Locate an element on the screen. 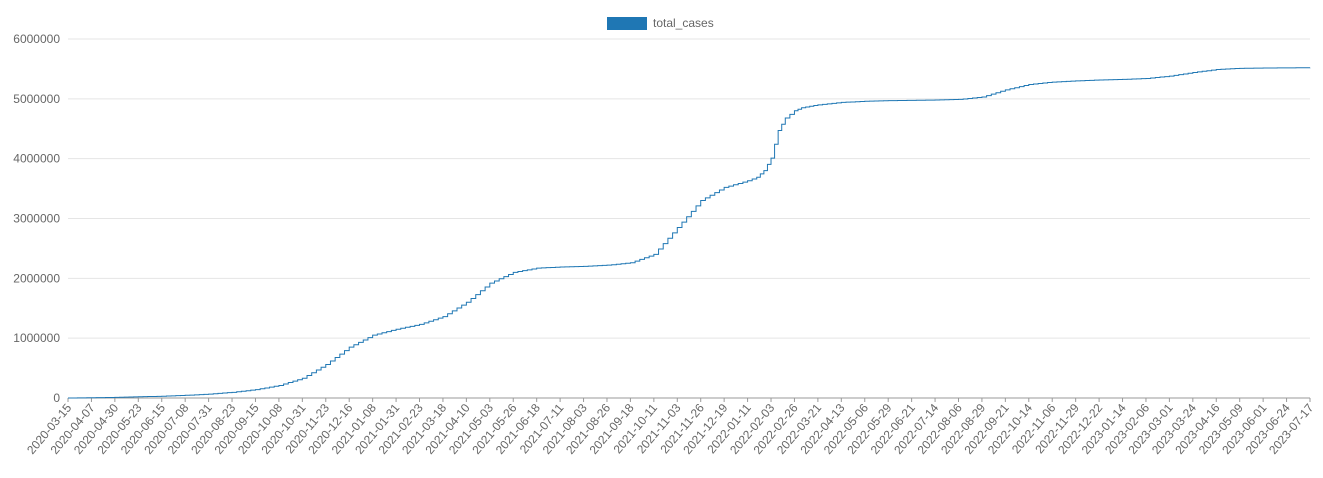 This screenshot has height=478, width=1323. y-tick-label: 6000000 is located at coordinates (36, 39).